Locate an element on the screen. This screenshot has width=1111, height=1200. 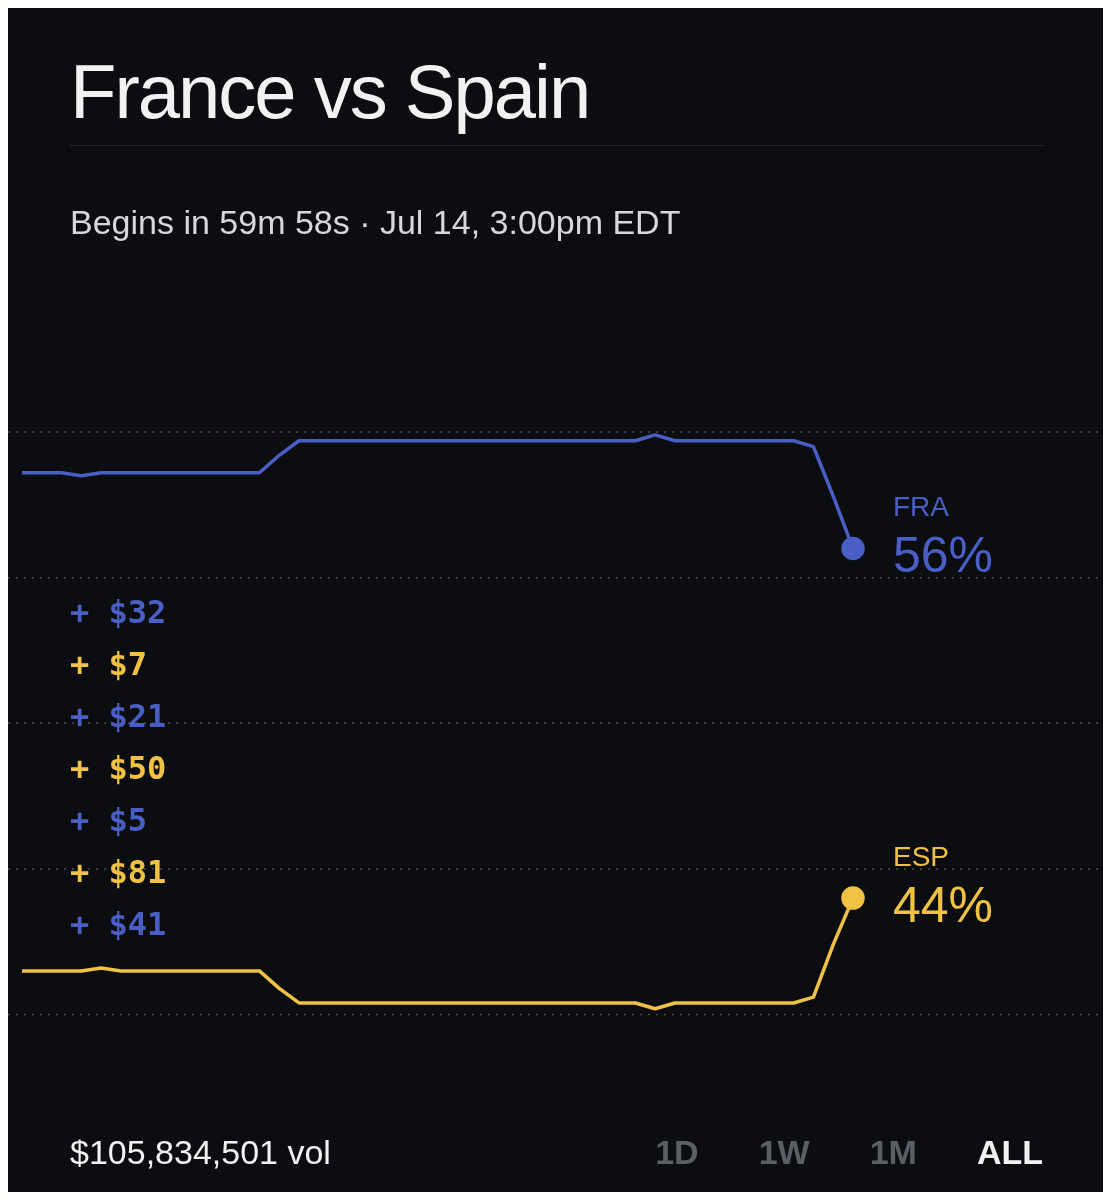
text: 1W is located at coordinates (784, 1152).